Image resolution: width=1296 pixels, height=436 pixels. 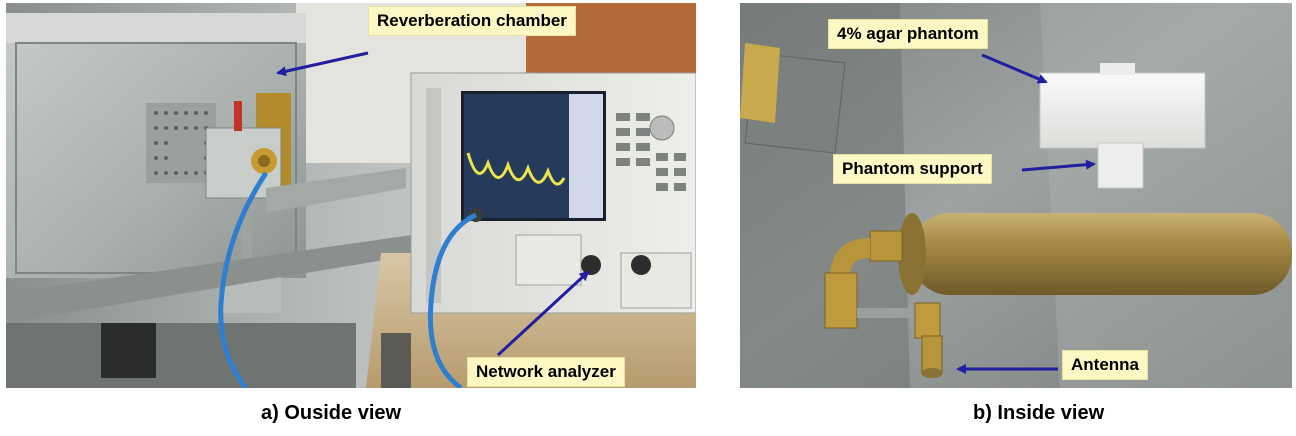 I want to click on caption-inside-view: b) Inside view, so click(x=1039, y=413).